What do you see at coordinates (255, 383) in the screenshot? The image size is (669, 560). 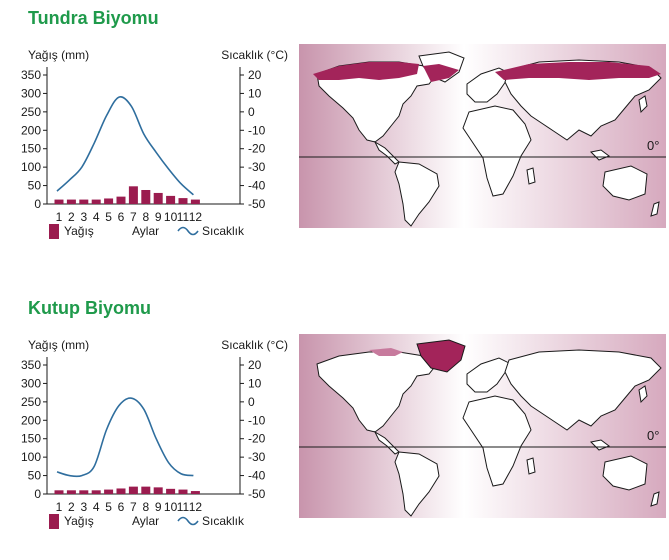 I see `y-right-tick-label: 10` at bounding box center [255, 383].